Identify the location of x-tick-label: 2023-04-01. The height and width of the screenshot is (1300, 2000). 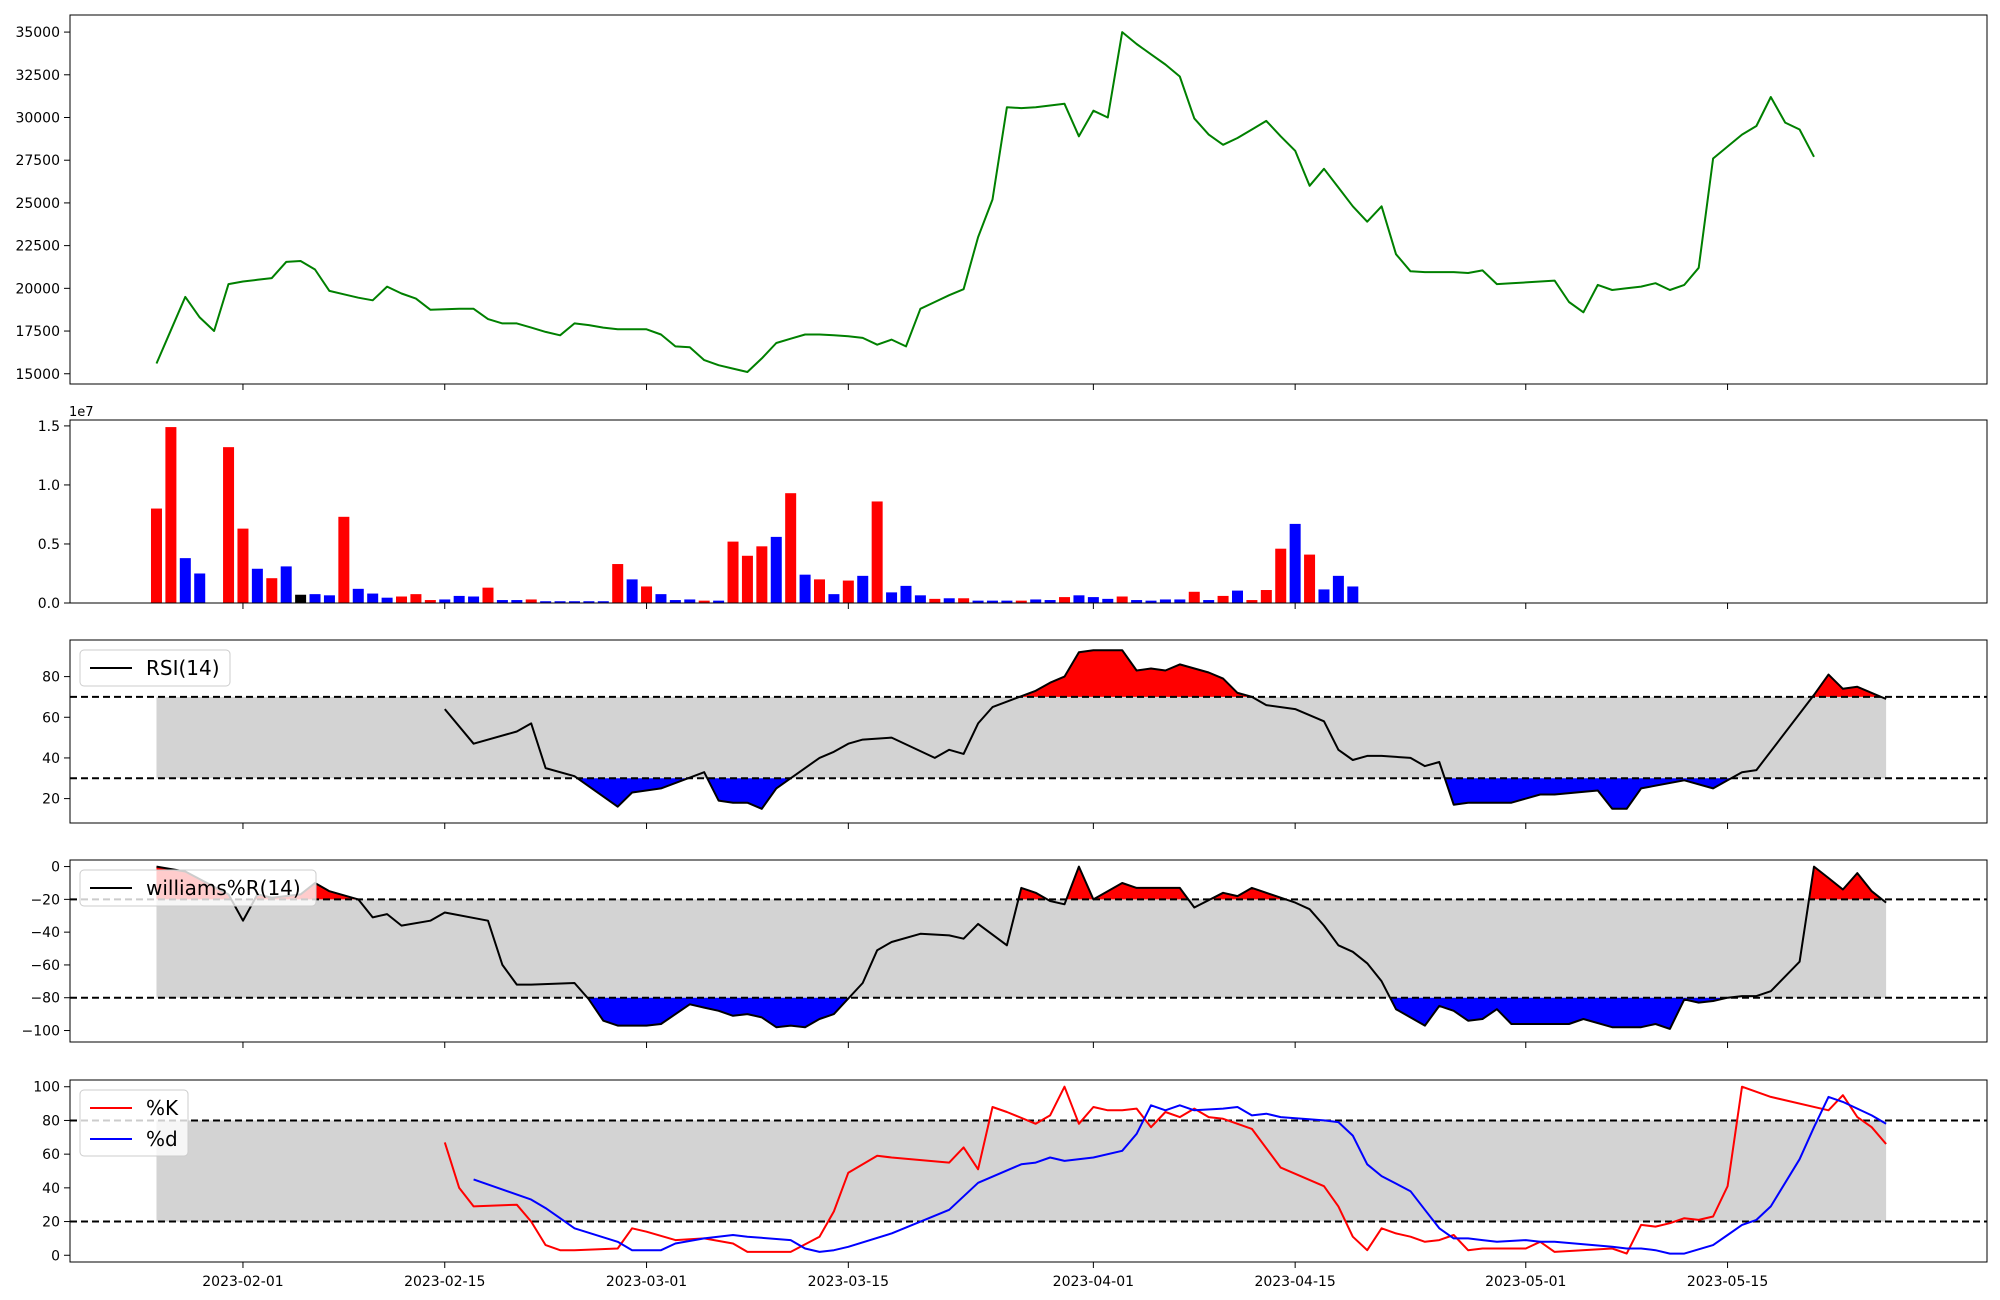
(1093, 1282).